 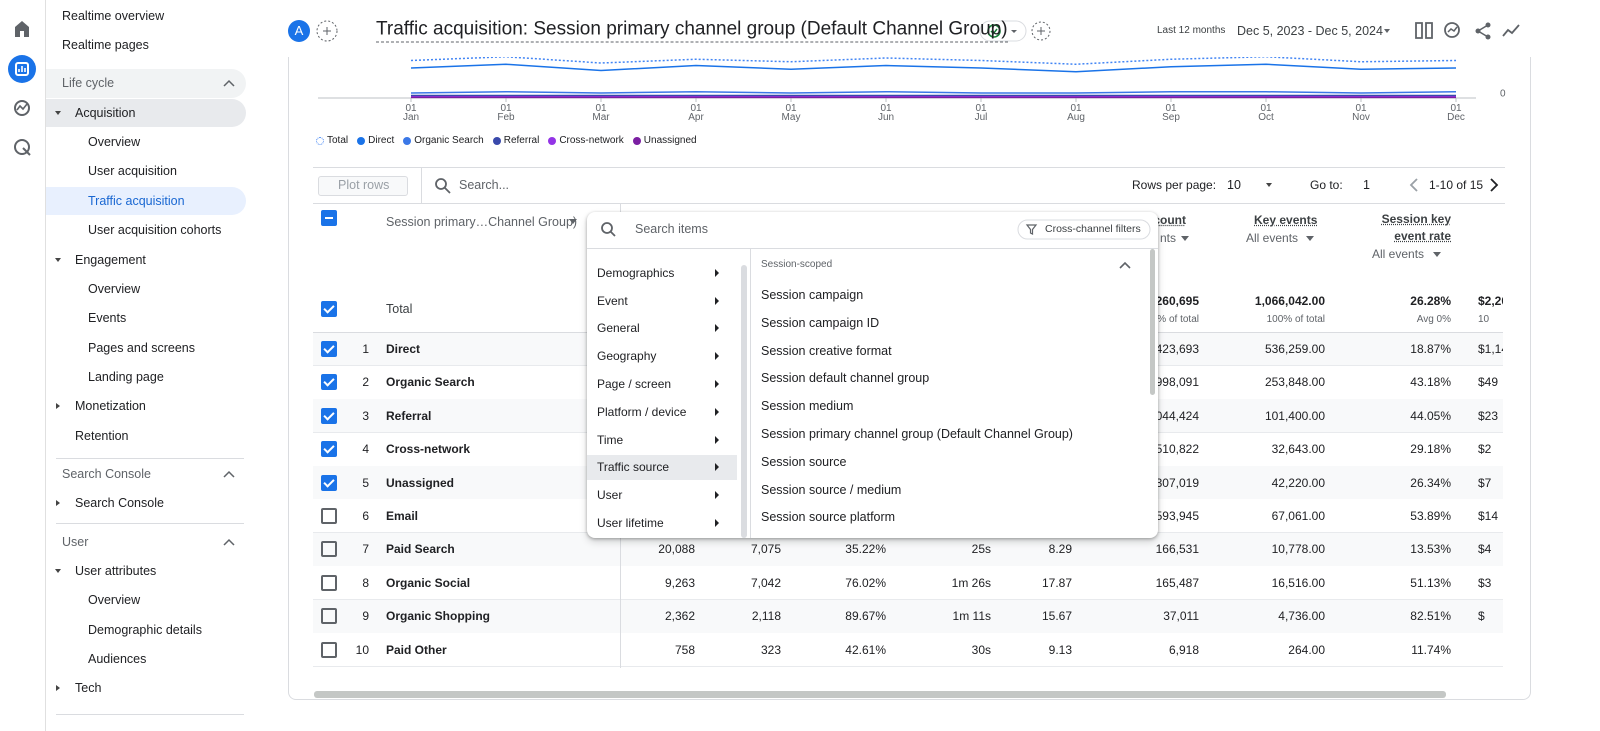 I want to click on menu-category: User lifetime, so click(x=630, y=523).